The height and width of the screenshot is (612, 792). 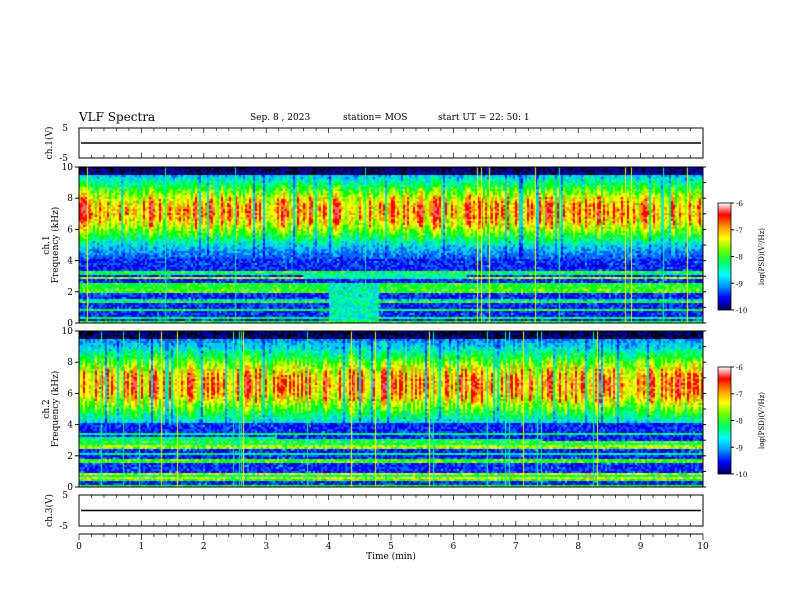 What do you see at coordinates (329, 547) in the screenshot?
I see `x-tick-label: 4` at bounding box center [329, 547].